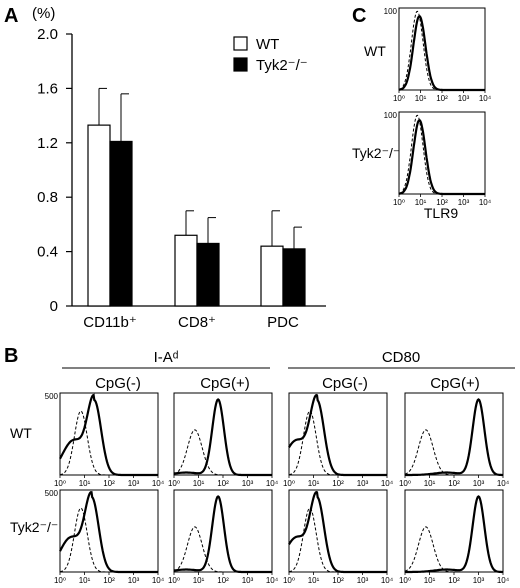 This screenshot has width=520, height=588. What do you see at coordinates (359, 16) in the screenshot?
I see `panel-c-letter: C` at bounding box center [359, 16].